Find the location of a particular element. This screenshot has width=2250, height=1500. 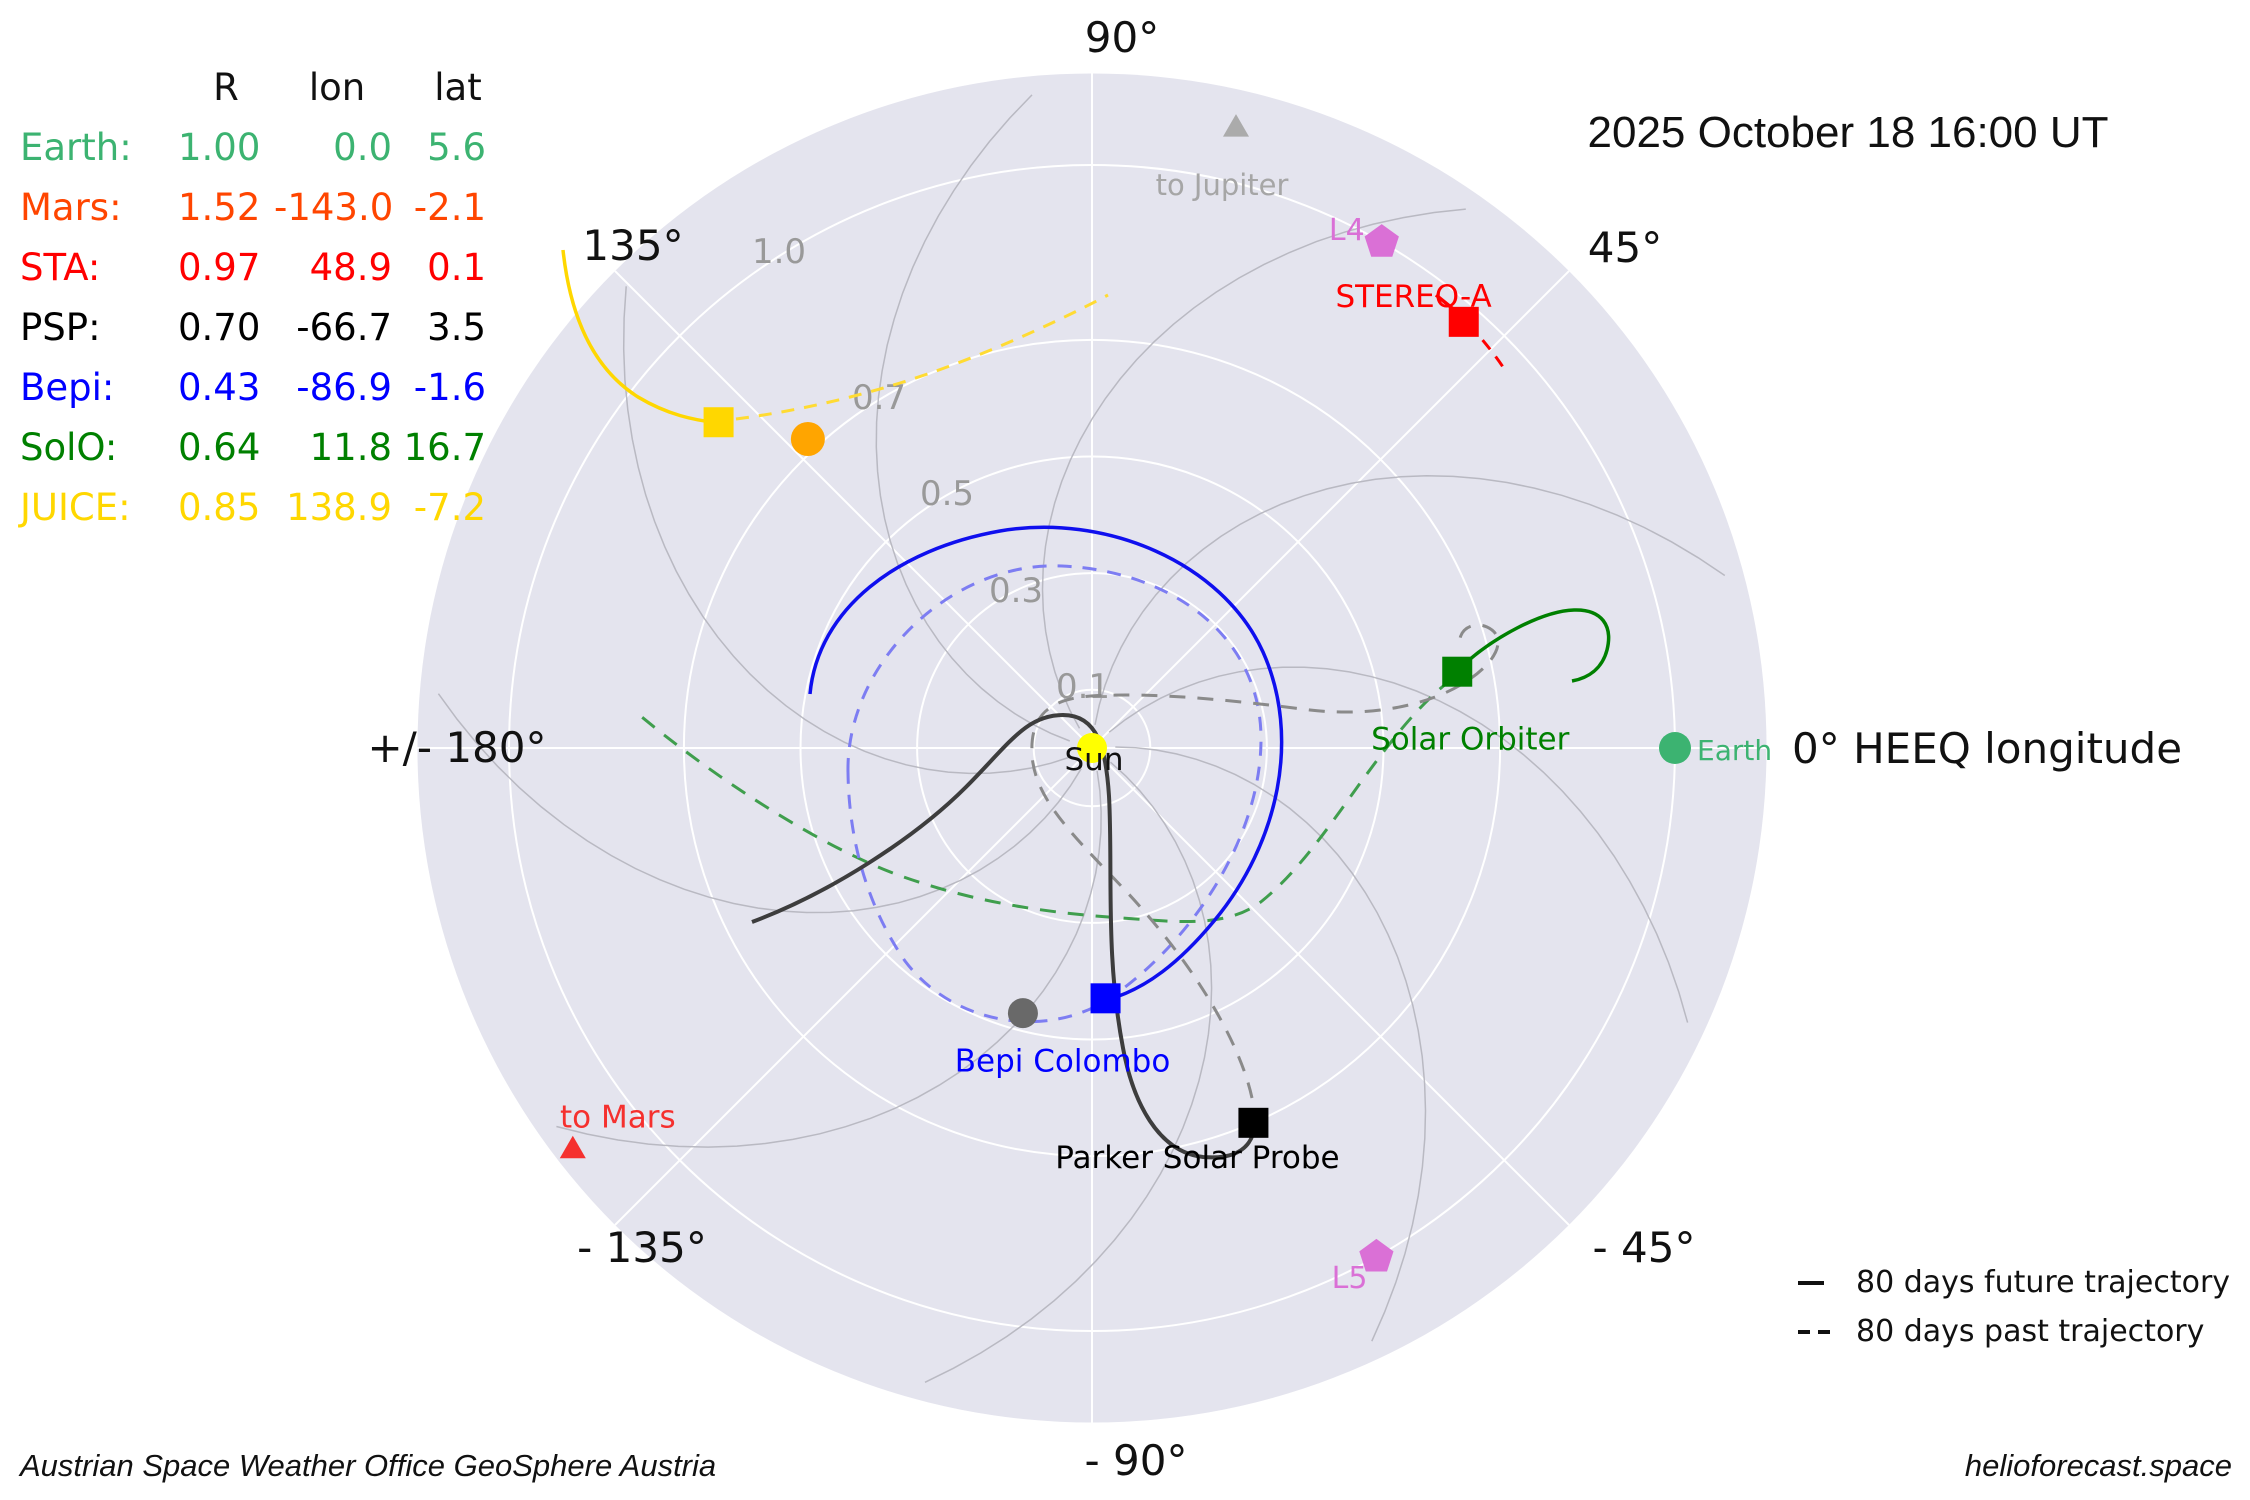

legend-future-label: 80 days future trajectory is located at coordinates (2043, 1282).